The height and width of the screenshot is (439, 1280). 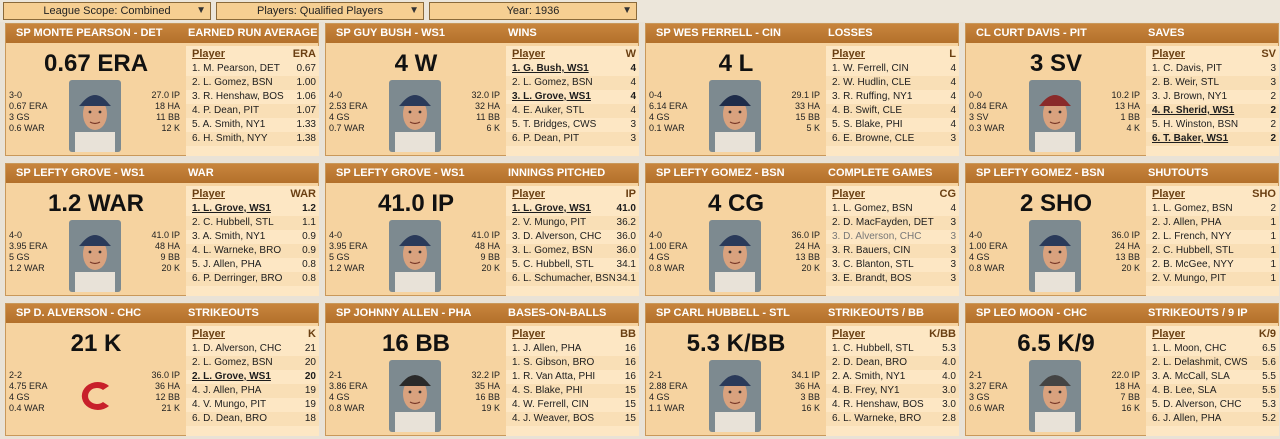 What do you see at coordinates (892, 111) in the screenshot?
I see `list-item: 4. B. Swift, CLE 4` at bounding box center [892, 111].